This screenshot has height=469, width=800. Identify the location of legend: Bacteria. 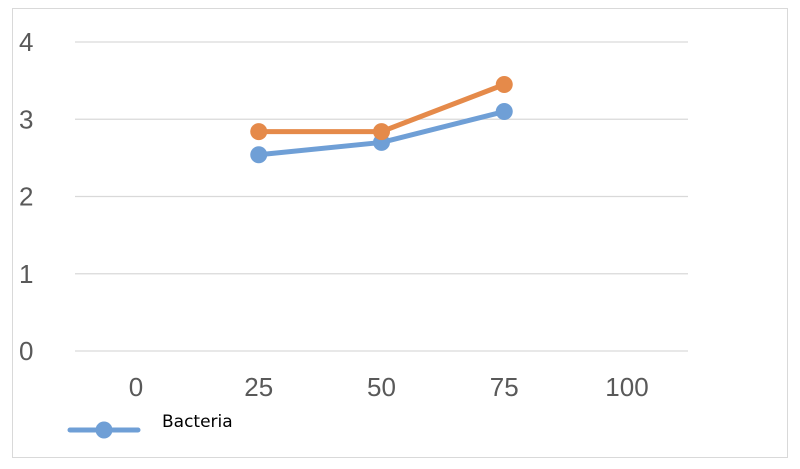
(150, 425).